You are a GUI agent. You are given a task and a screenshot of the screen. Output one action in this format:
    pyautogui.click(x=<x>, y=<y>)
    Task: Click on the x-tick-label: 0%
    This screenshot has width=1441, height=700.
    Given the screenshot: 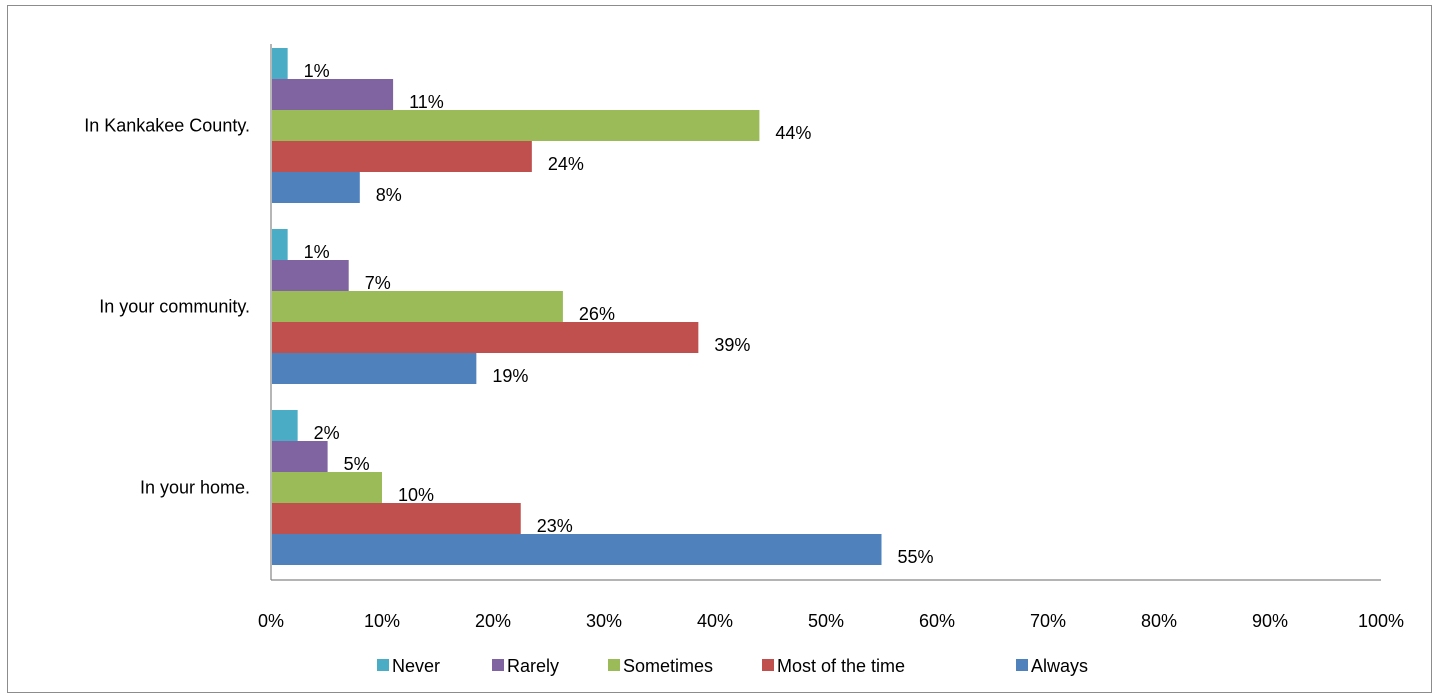 What is the action you would take?
    pyautogui.click(x=271, y=621)
    